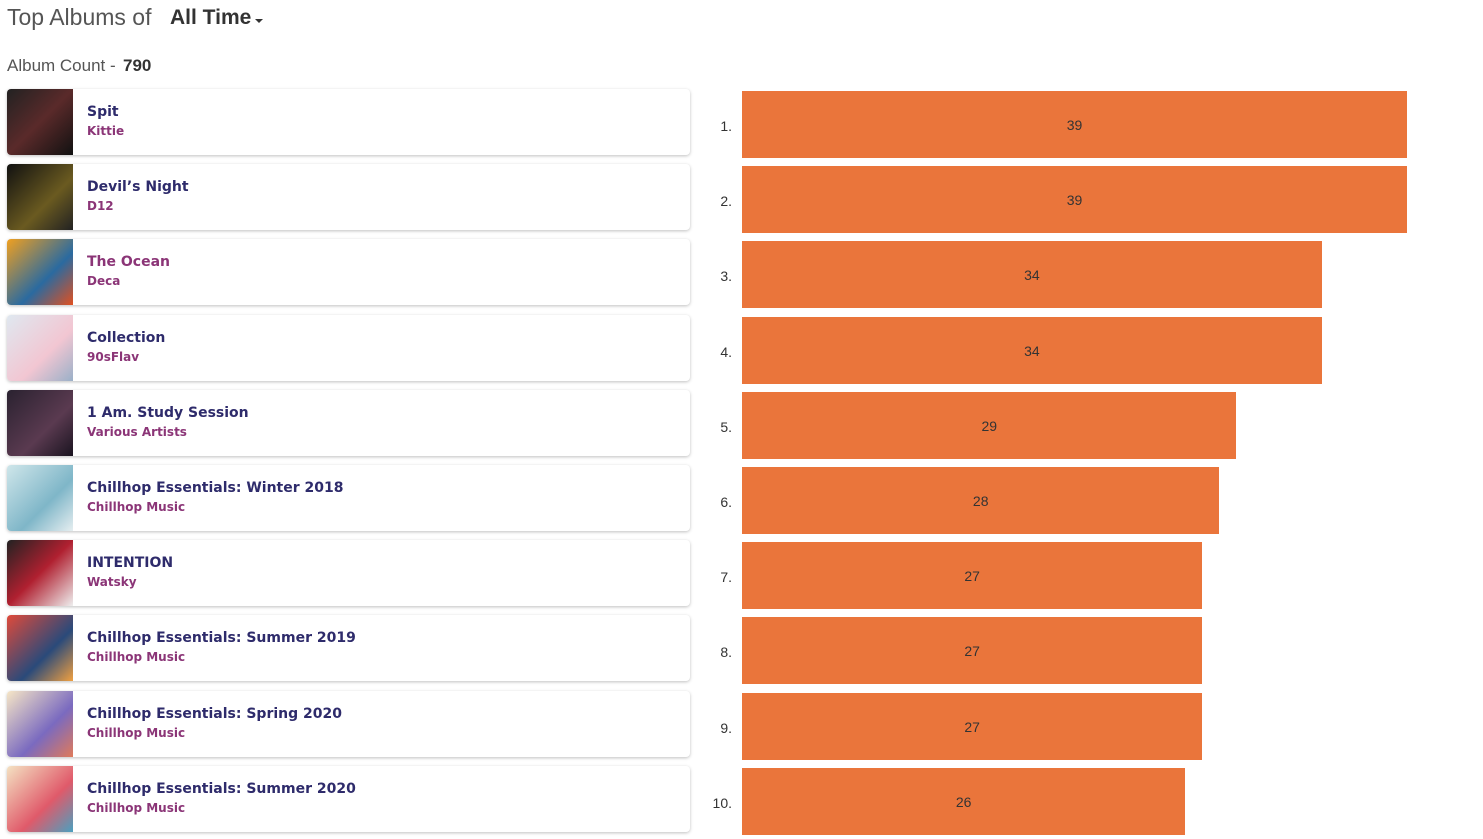 The width and height of the screenshot is (1483, 839). I want to click on album-title: Devil’s Night, so click(138, 187).